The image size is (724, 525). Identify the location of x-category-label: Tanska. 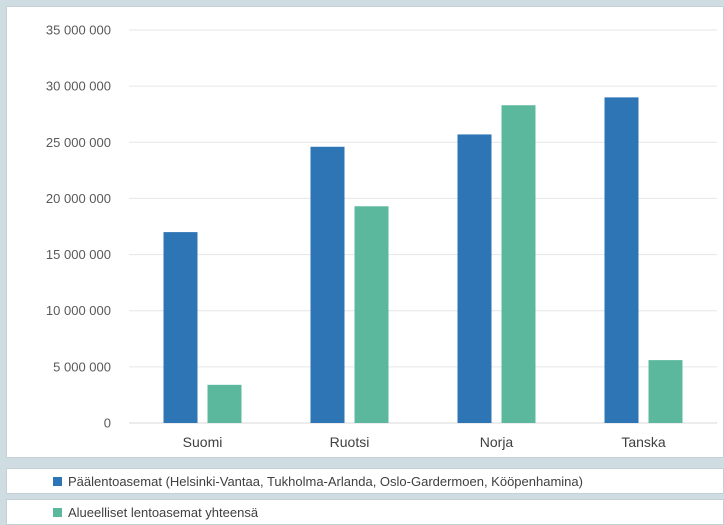
(643, 442).